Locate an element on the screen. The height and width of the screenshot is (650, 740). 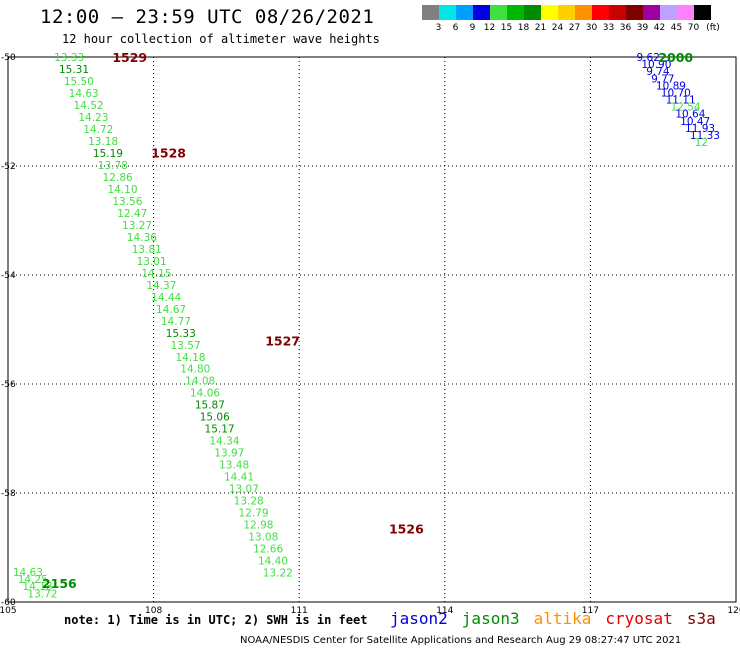
swh-value: 14.15 is located at coordinates (156, 274).